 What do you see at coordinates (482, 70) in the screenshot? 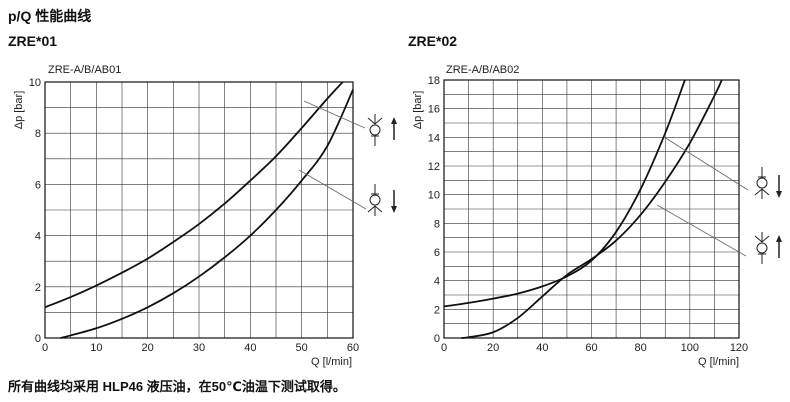
I see `chart2-title: ZRE-A/B/AB02` at bounding box center [482, 70].